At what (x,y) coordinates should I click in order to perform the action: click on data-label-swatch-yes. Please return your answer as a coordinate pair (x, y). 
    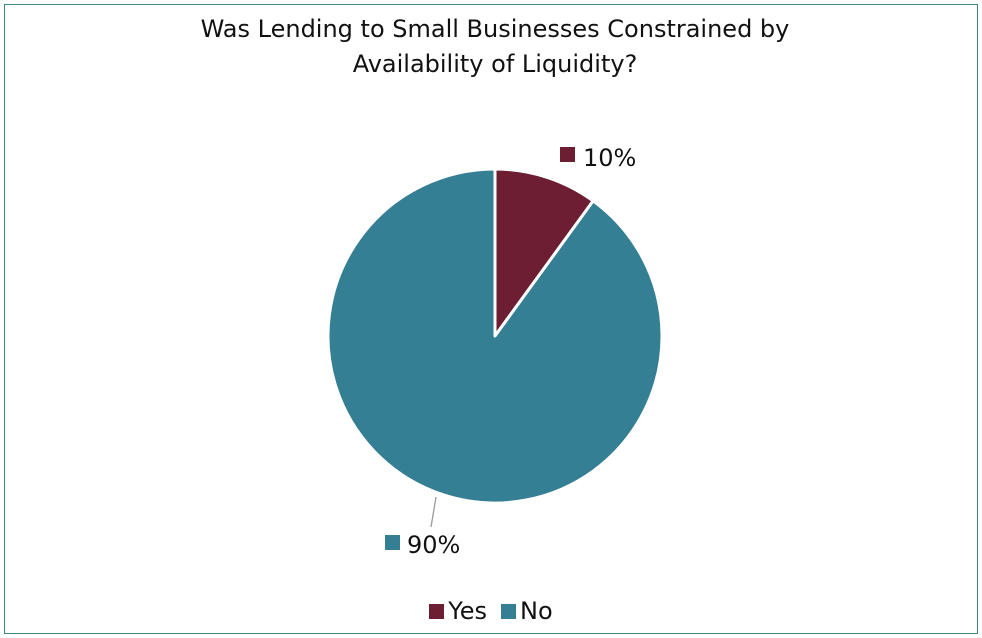
    Looking at the image, I should click on (567, 154).